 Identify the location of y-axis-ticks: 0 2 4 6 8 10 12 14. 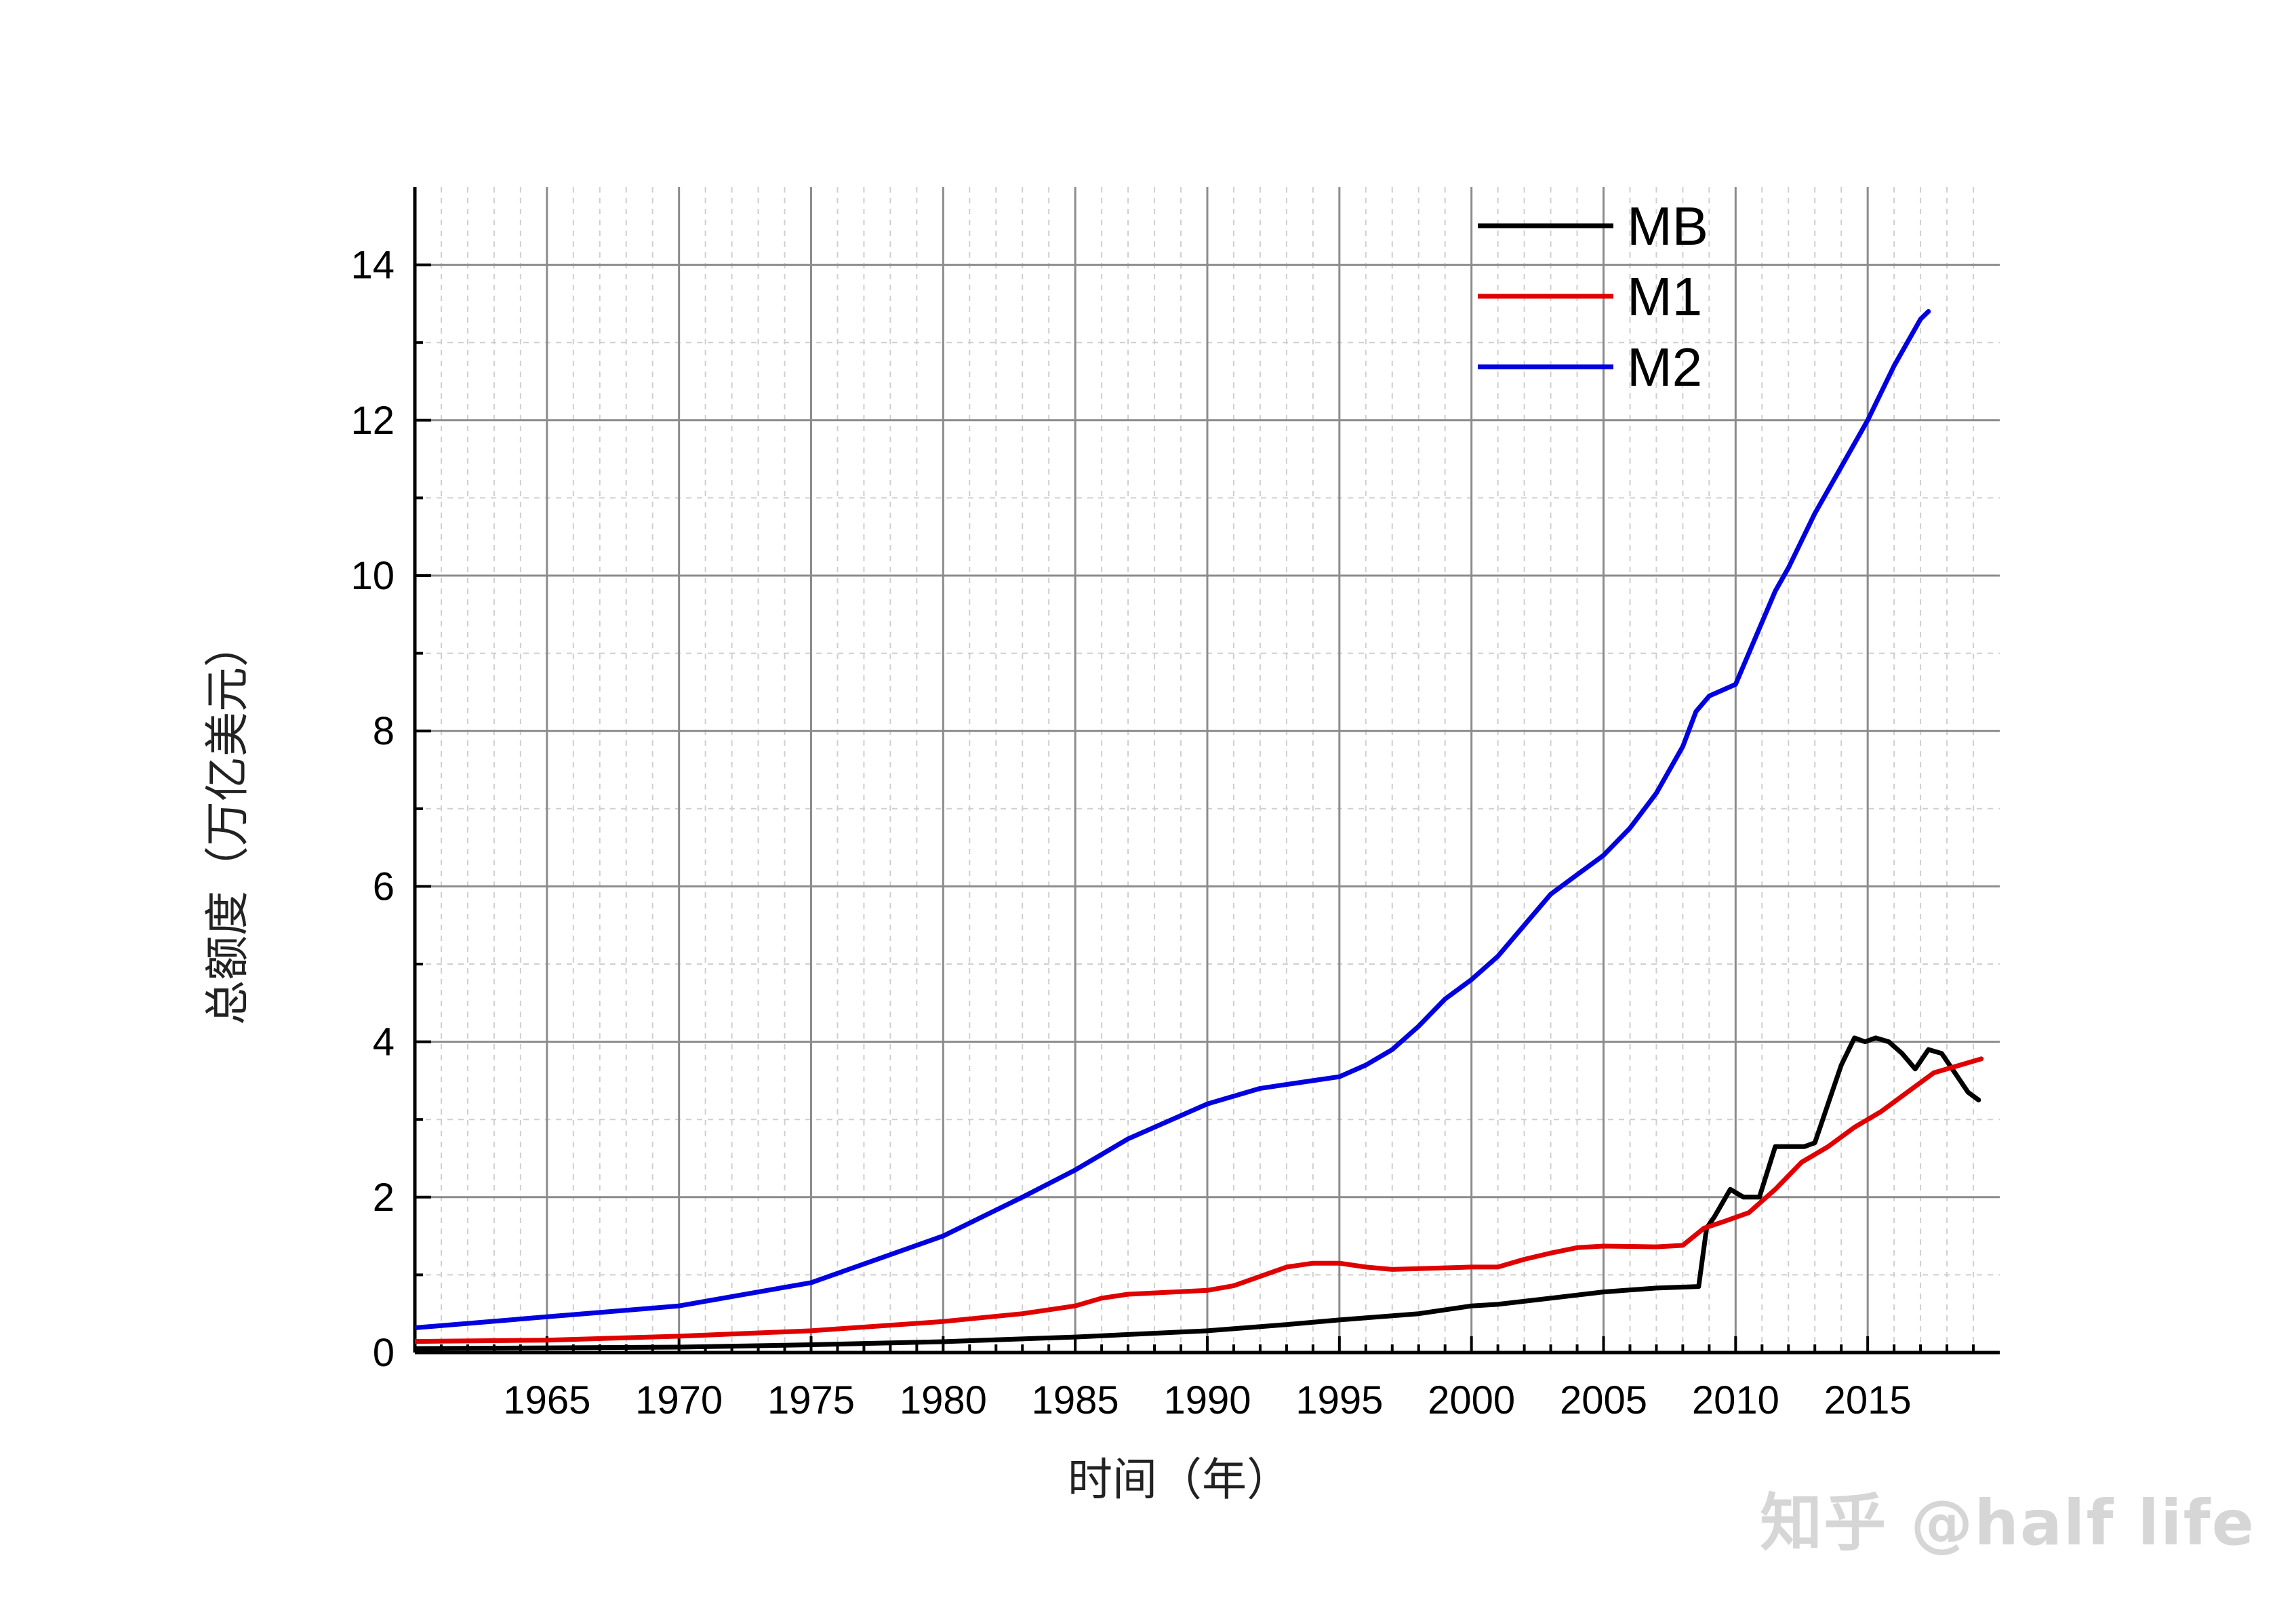
(390, 809).